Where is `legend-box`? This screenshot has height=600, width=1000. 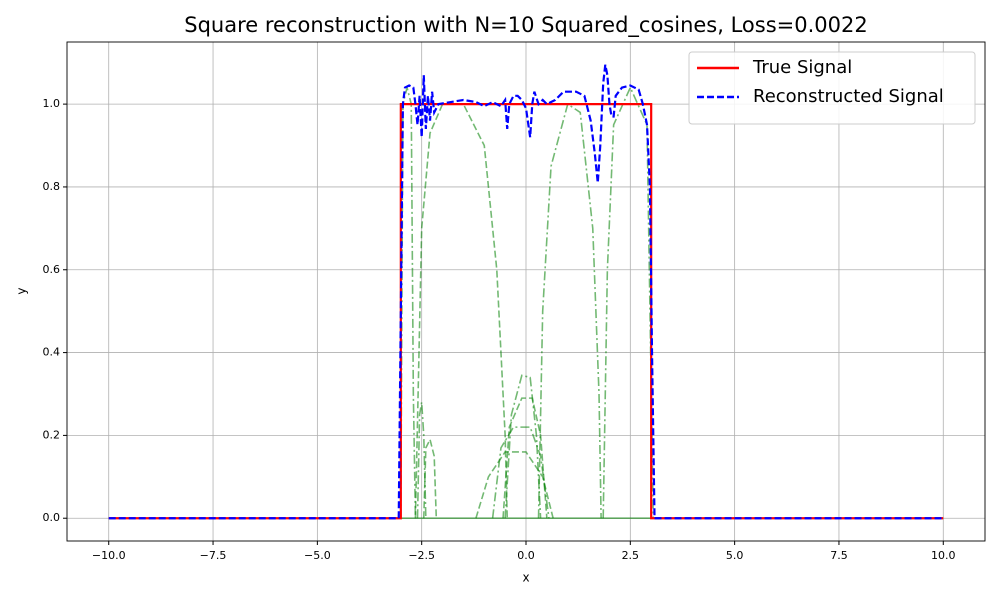
legend-box is located at coordinates (832, 88).